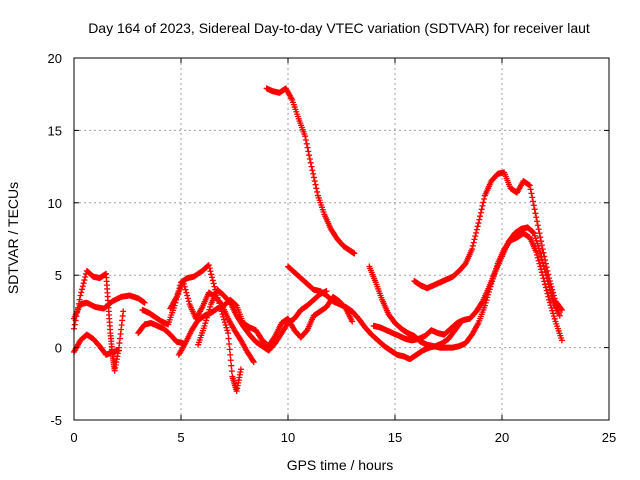 The width and height of the screenshot is (640, 480). What do you see at coordinates (340, 465) in the screenshot?
I see `x-axis-title: GPS time / hours` at bounding box center [340, 465].